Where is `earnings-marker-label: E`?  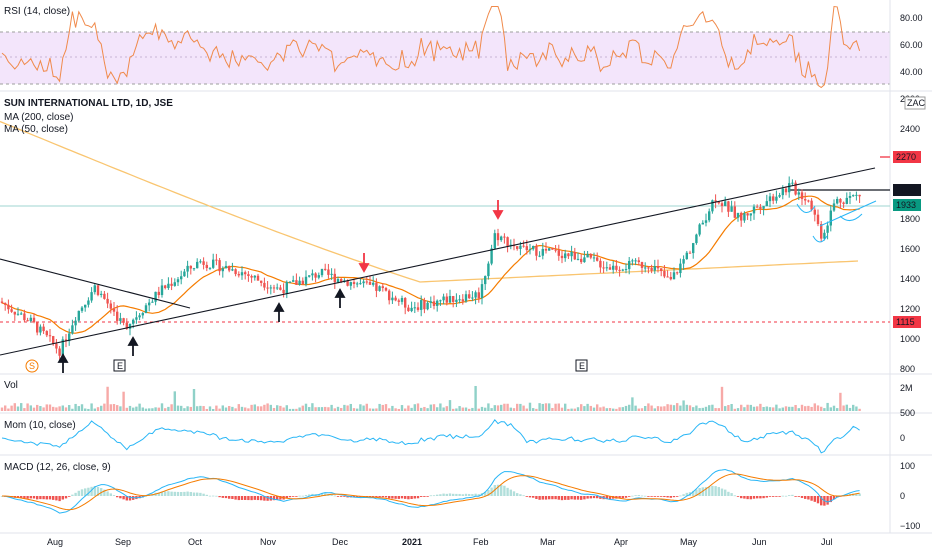 earnings-marker-label: E is located at coordinates (582, 366).